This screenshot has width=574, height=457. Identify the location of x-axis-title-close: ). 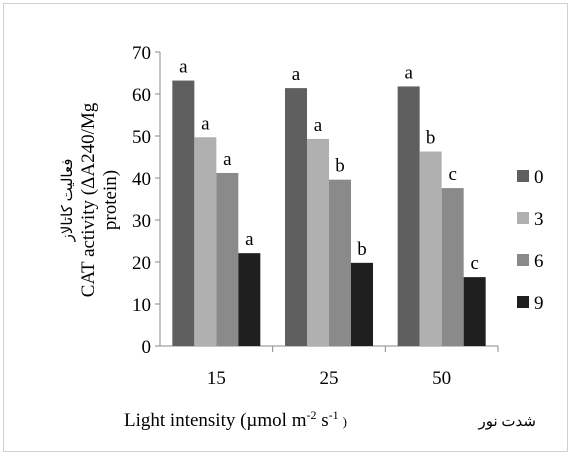
(345, 421).